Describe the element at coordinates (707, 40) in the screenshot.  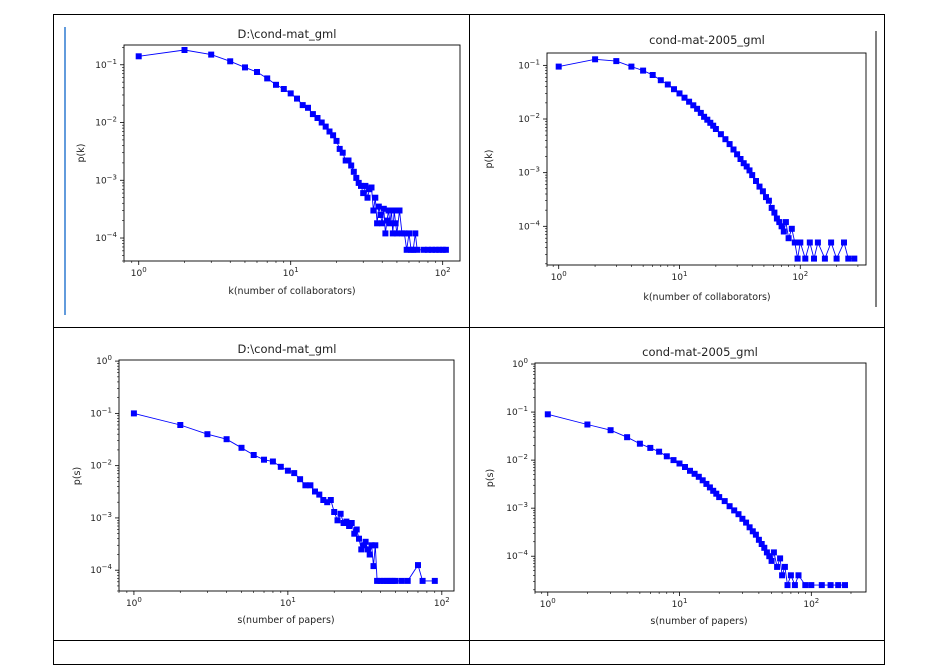
I see `chart-title: cond-mat-2005_gml` at that location.